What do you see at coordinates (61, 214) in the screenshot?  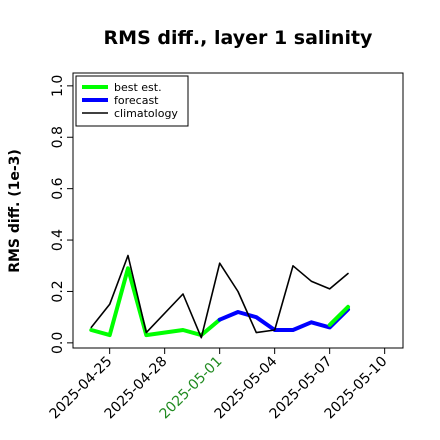 I see `y-axis: 0.0 0.2 0.4 0.6 0.8 1.0` at bounding box center [61, 214].